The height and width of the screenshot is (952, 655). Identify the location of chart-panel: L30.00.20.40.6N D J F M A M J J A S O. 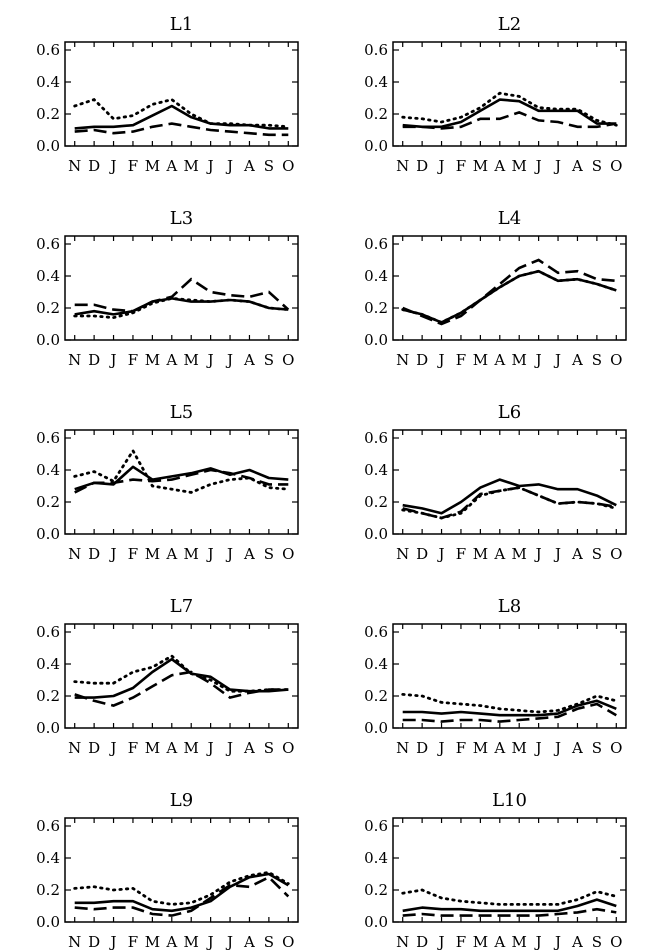
(167, 288).